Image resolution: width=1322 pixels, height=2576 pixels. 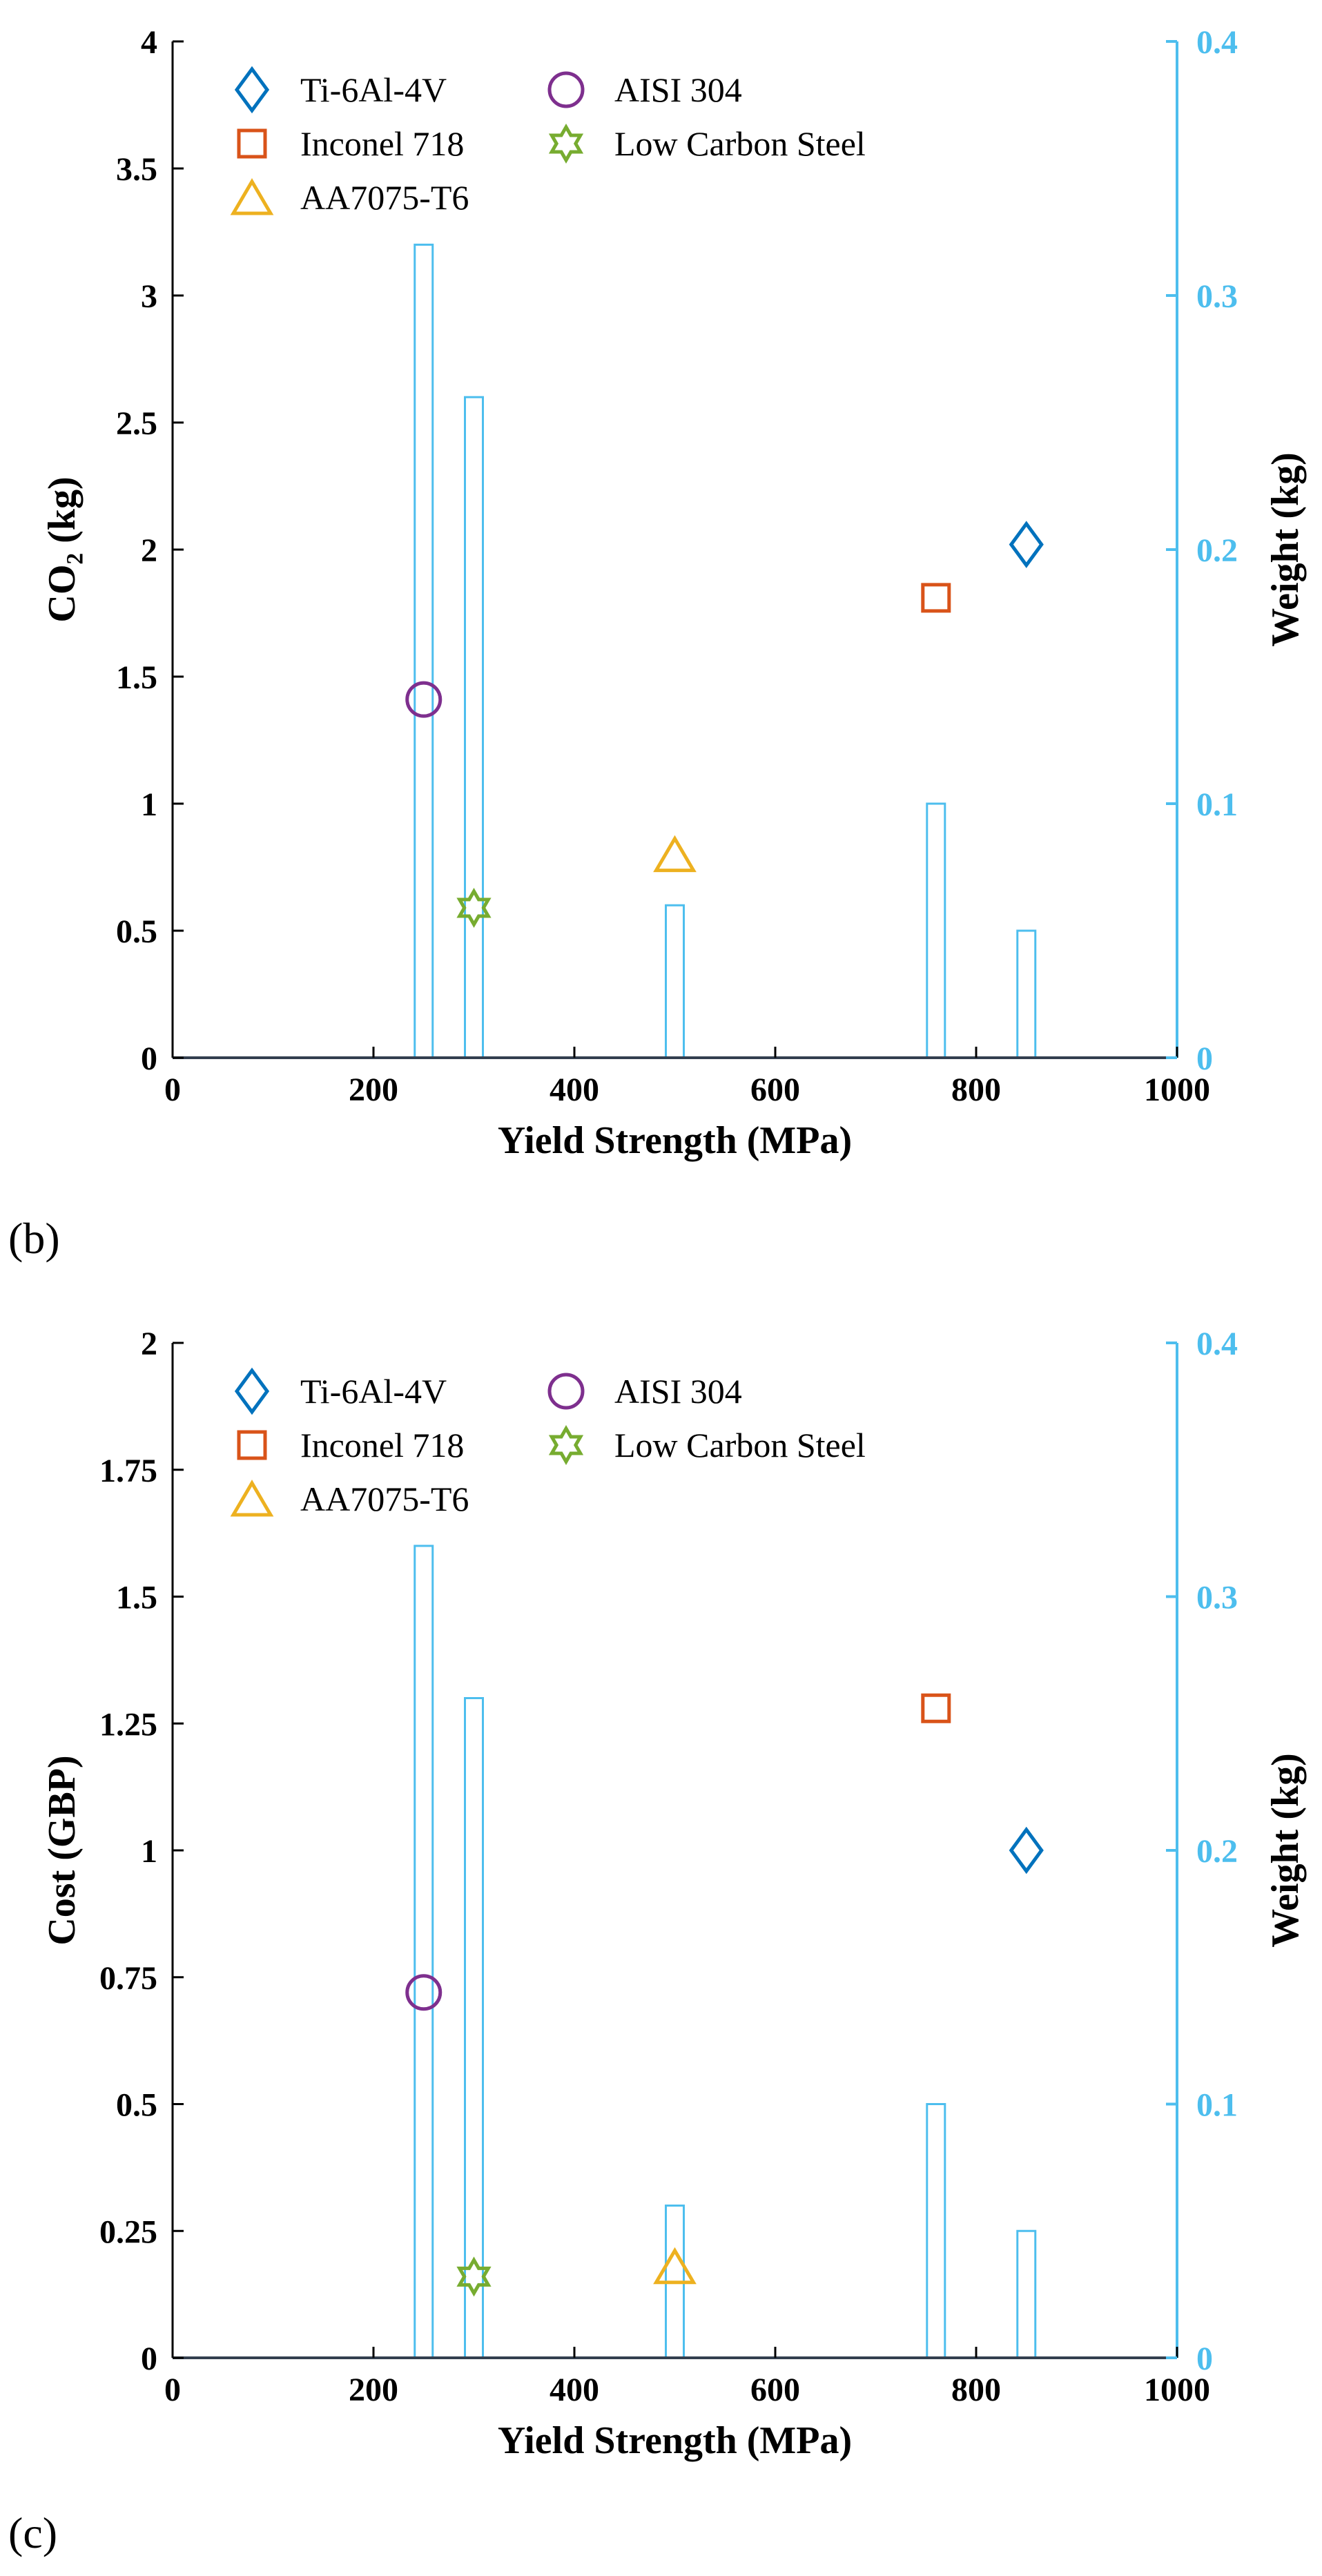 What do you see at coordinates (128, 1471) in the screenshot?
I see `left-y-tick-label: 1.75` at bounding box center [128, 1471].